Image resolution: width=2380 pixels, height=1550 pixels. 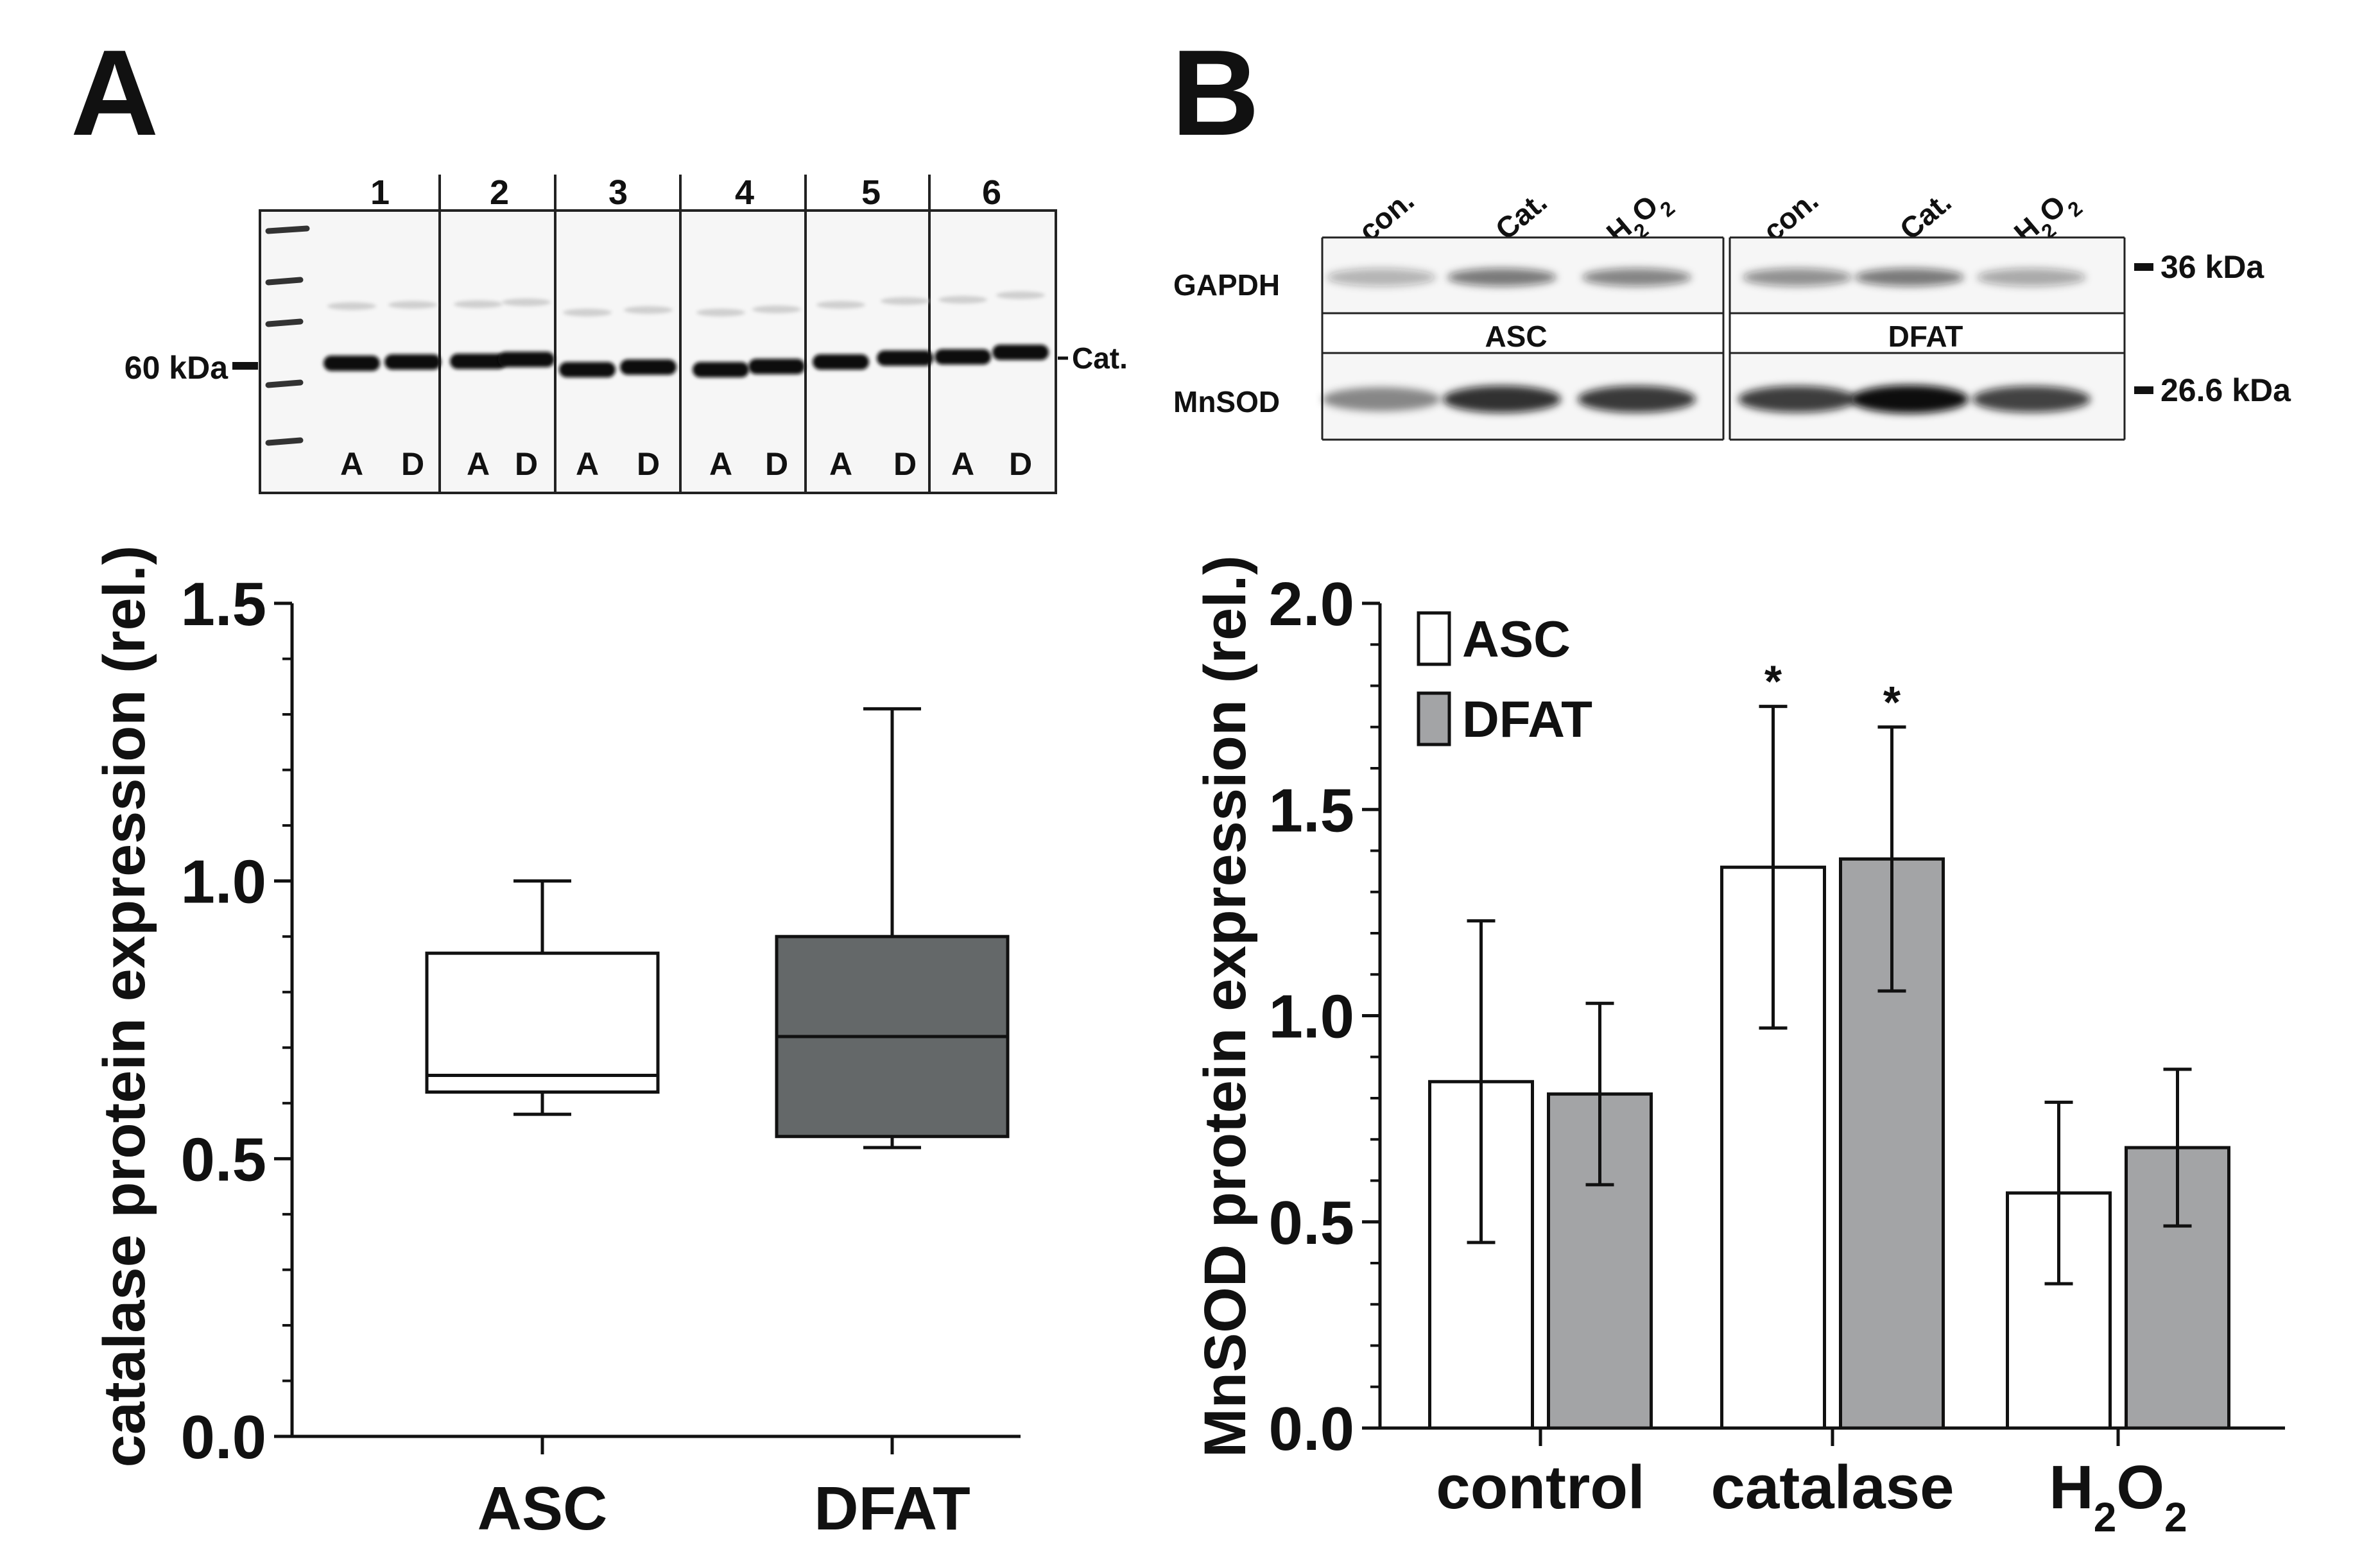 What do you see at coordinates (542, 1023) in the screenshot?
I see `box-asc` at bounding box center [542, 1023].